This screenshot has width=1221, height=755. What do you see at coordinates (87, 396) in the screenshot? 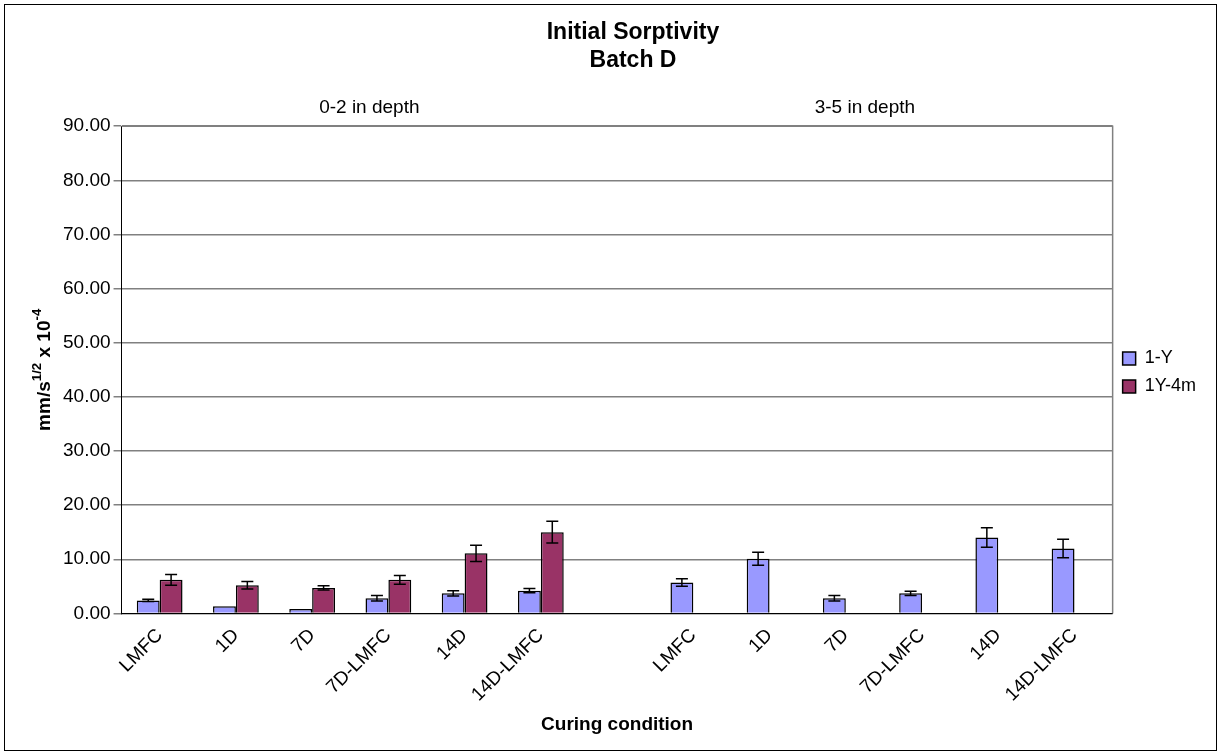
I see `y-tick-label: 40.00` at bounding box center [87, 396].